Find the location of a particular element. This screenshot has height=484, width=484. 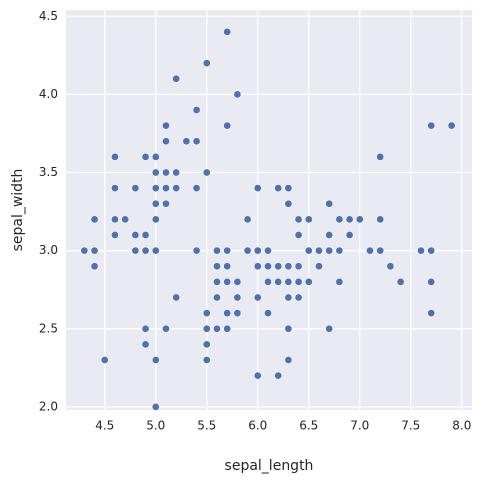

y-tick-label: 4.0 is located at coordinates (48, 94).